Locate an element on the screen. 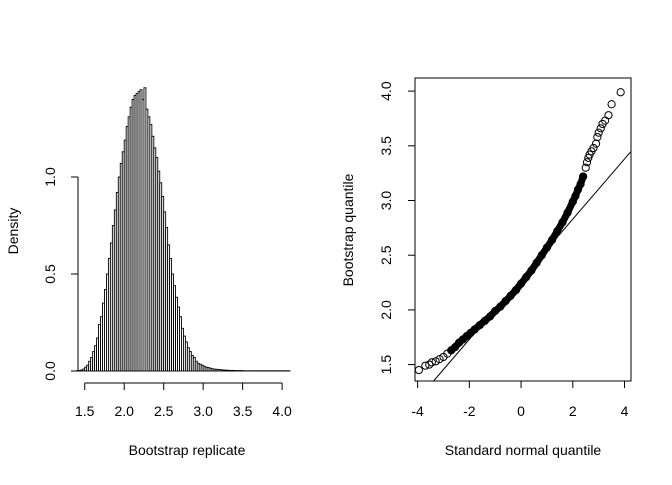 This screenshot has width=672, height=485. histogram-x-axis: 1.5 2.0 2.5 3.0 3.5 4.0 is located at coordinates (183, 401).